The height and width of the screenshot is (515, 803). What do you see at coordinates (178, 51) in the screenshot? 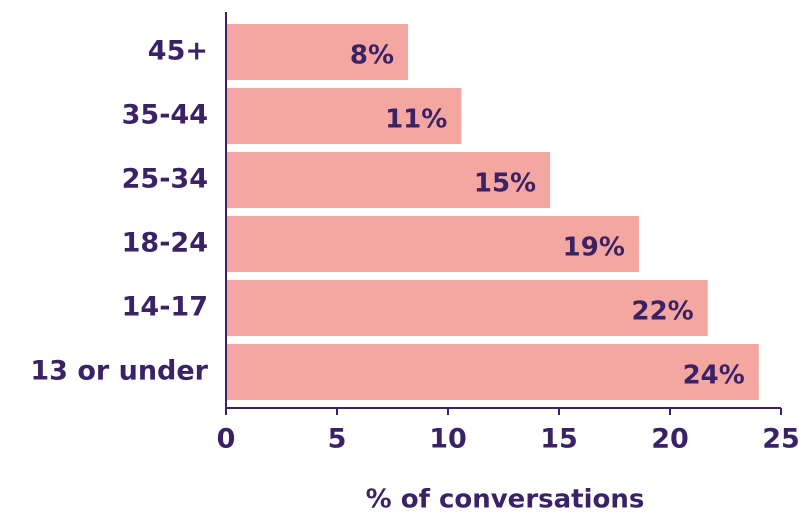
I see `y-tick-label: 45+` at bounding box center [178, 51].